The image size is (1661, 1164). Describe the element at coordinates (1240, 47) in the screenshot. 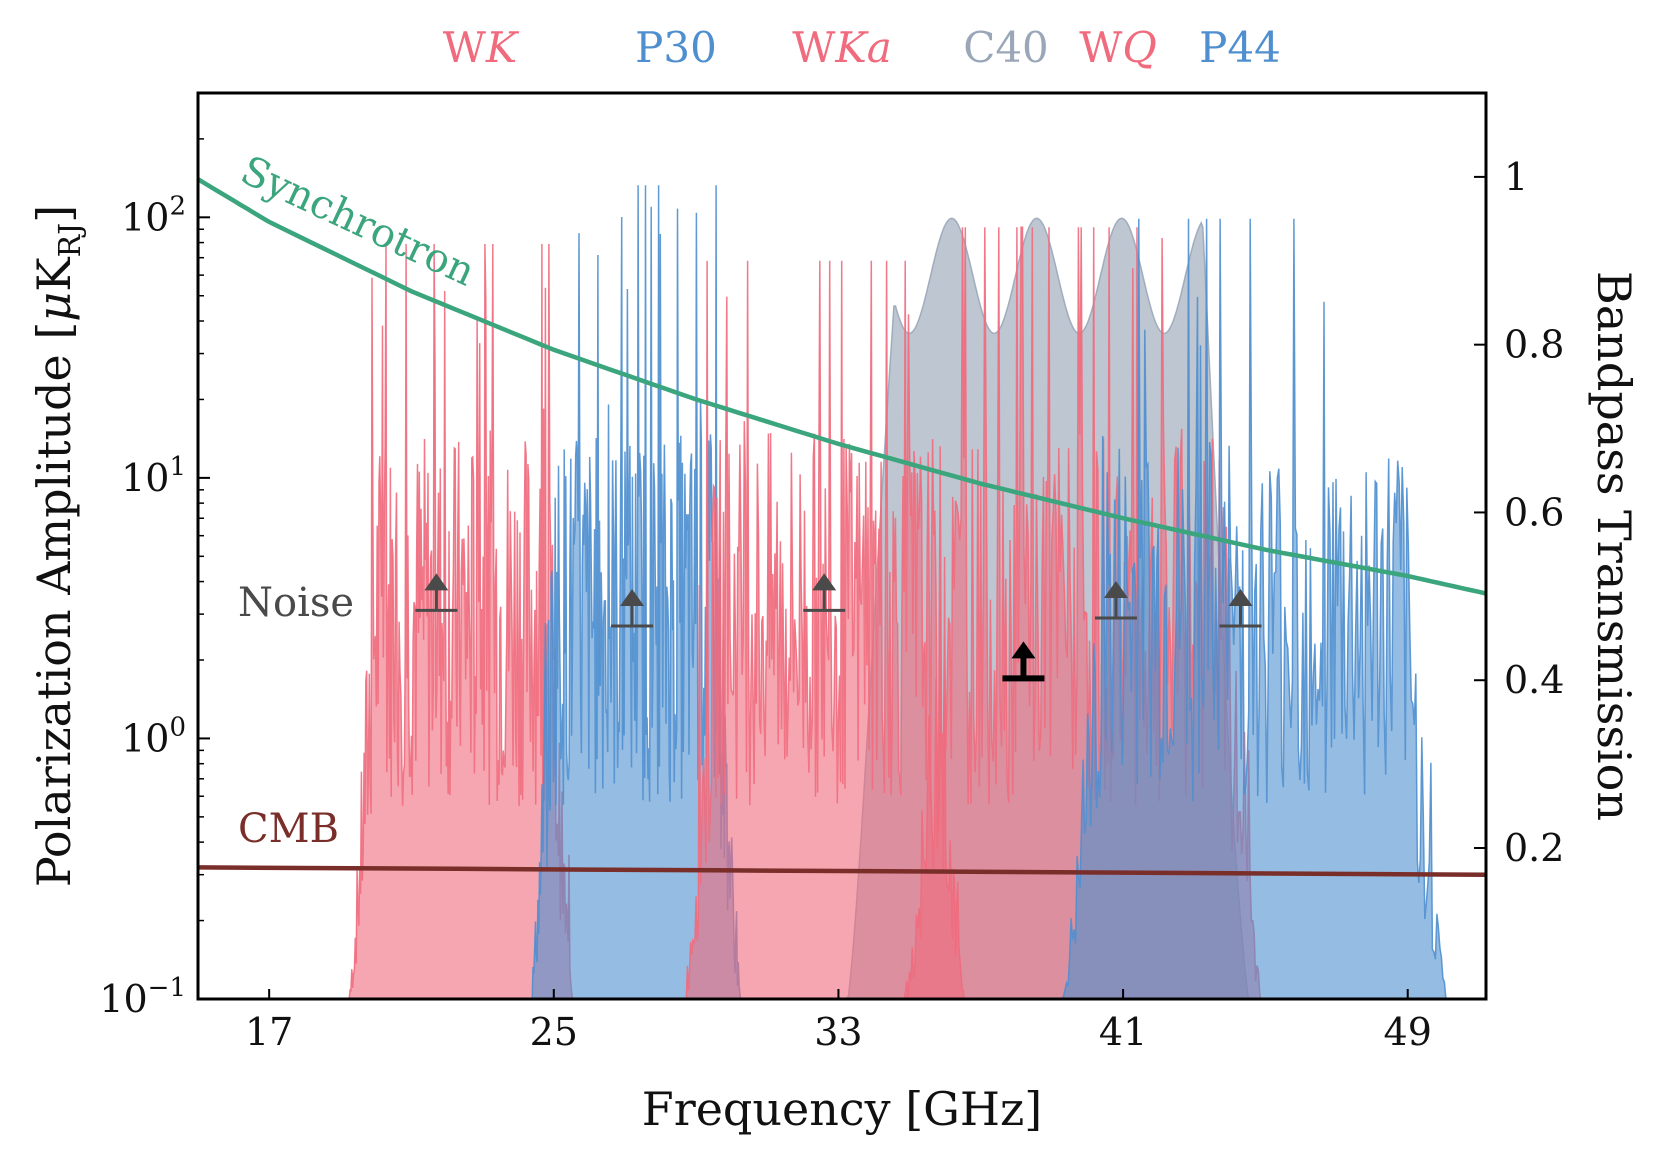

I see `band-label: P44` at that location.